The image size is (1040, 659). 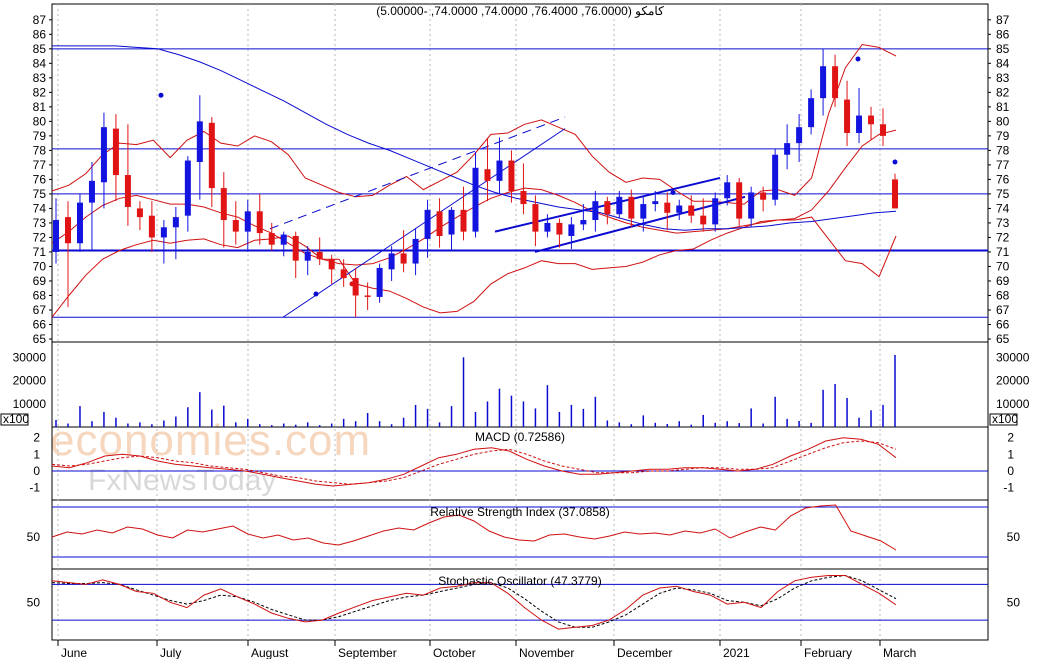 I want to click on price-tick-left: 73, so click(x=40, y=223).